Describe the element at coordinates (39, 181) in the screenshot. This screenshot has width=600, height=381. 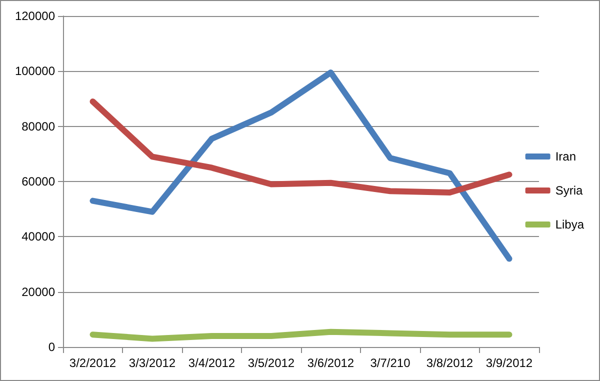
I see `y-tick-label: 60000` at that location.